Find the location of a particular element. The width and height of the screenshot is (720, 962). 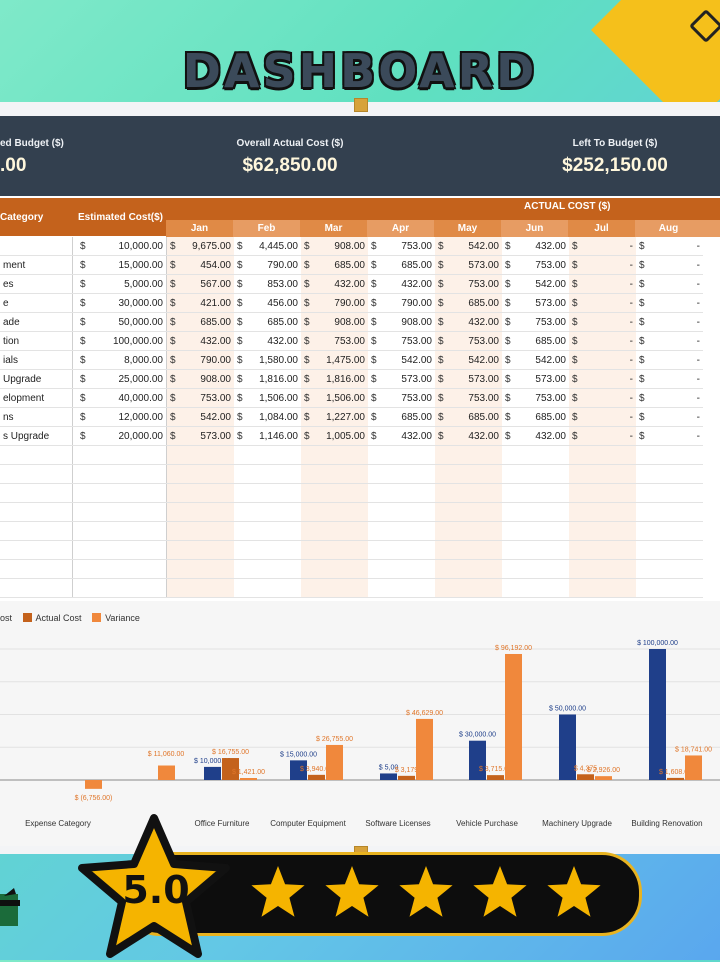

category-cell: e is located at coordinates (36, 303).